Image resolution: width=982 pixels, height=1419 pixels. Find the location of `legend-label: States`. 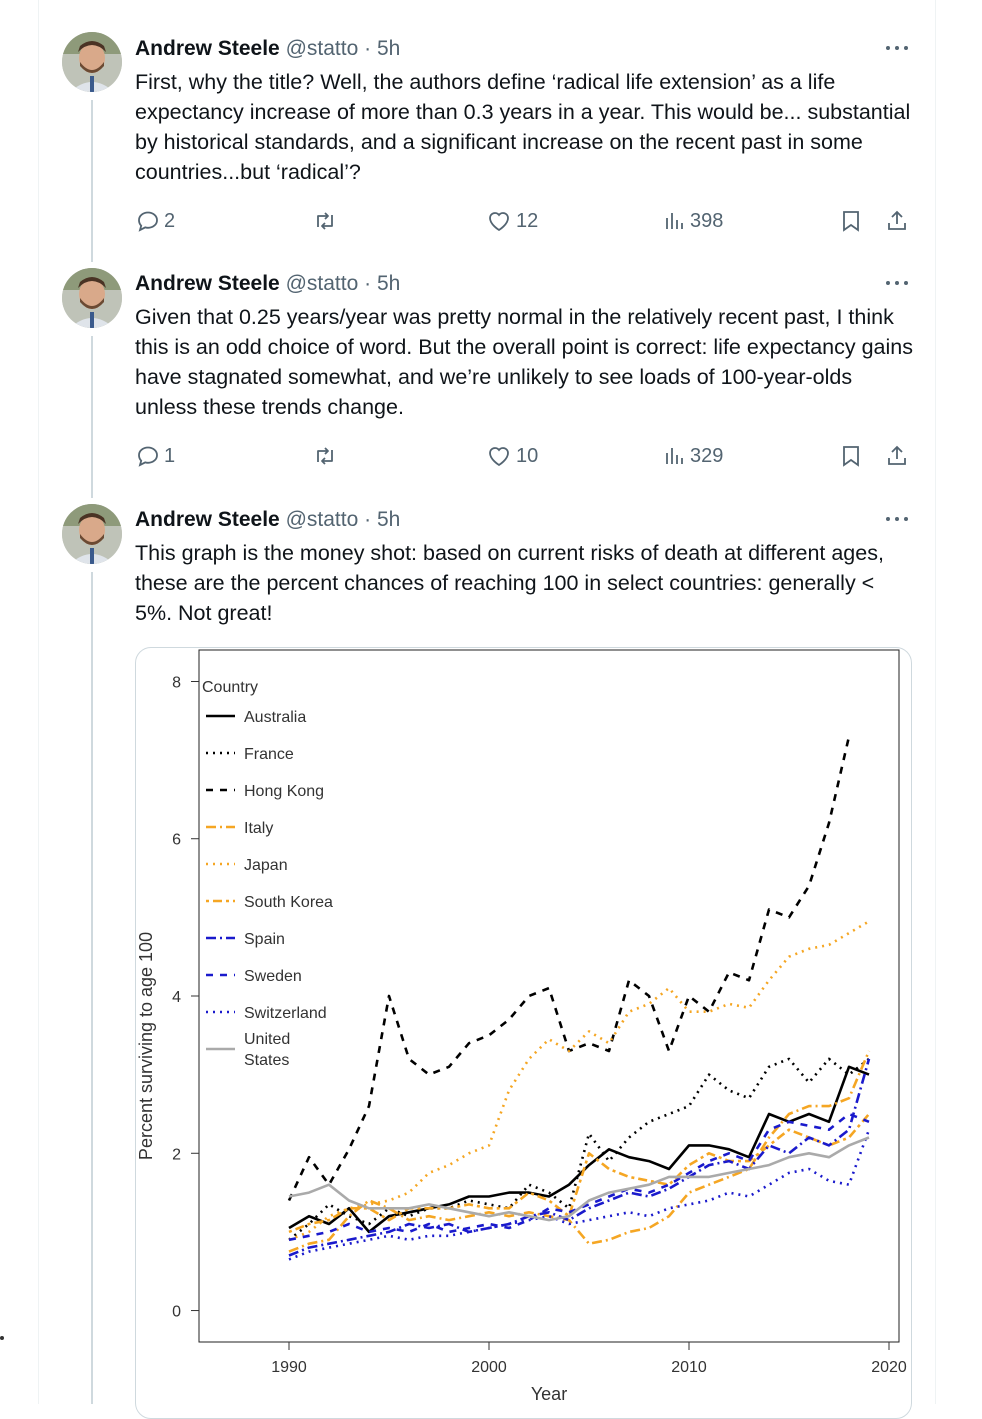

legend-label: States is located at coordinates (266, 1060).